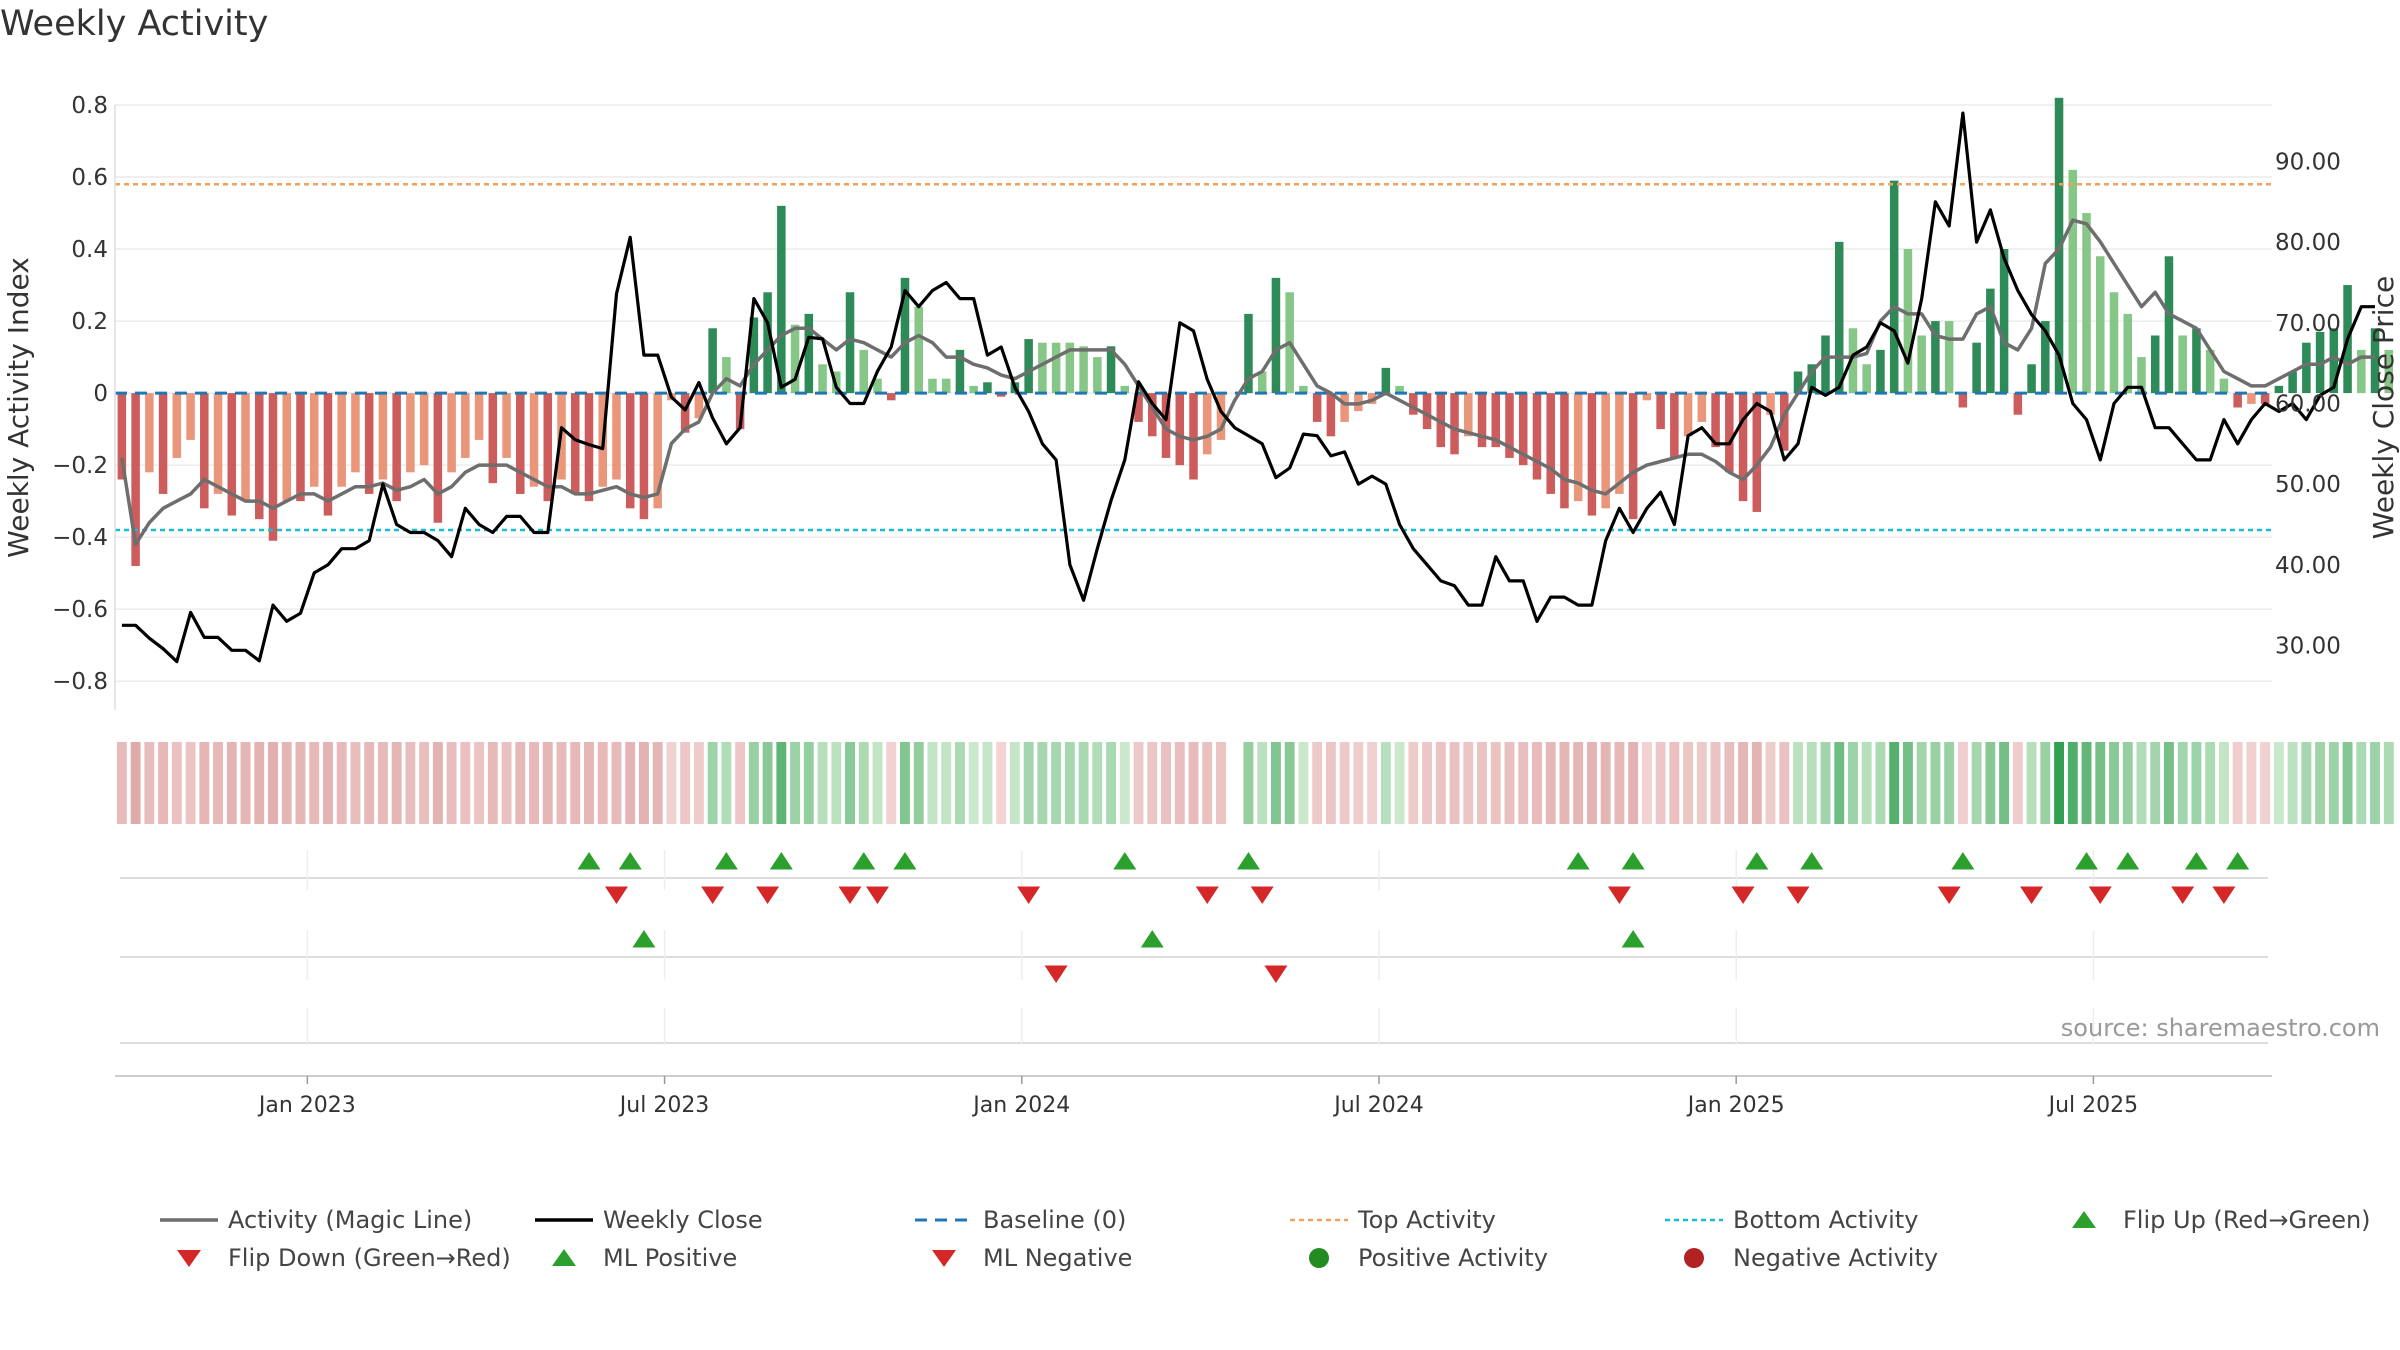 The height and width of the screenshot is (1350, 2400). I want to click on legend-item-close: Weekly Close, so click(649, 1220).